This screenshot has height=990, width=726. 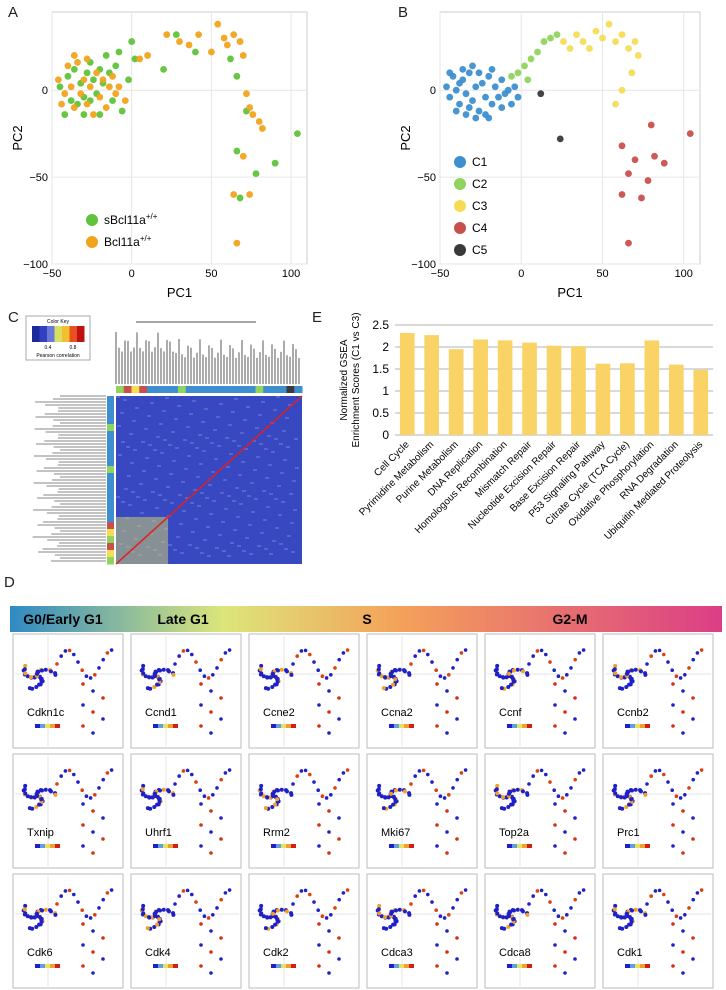 What do you see at coordinates (395, 833) in the screenshot?
I see `gene-label: Mki67` at bounding box center [395, 833].